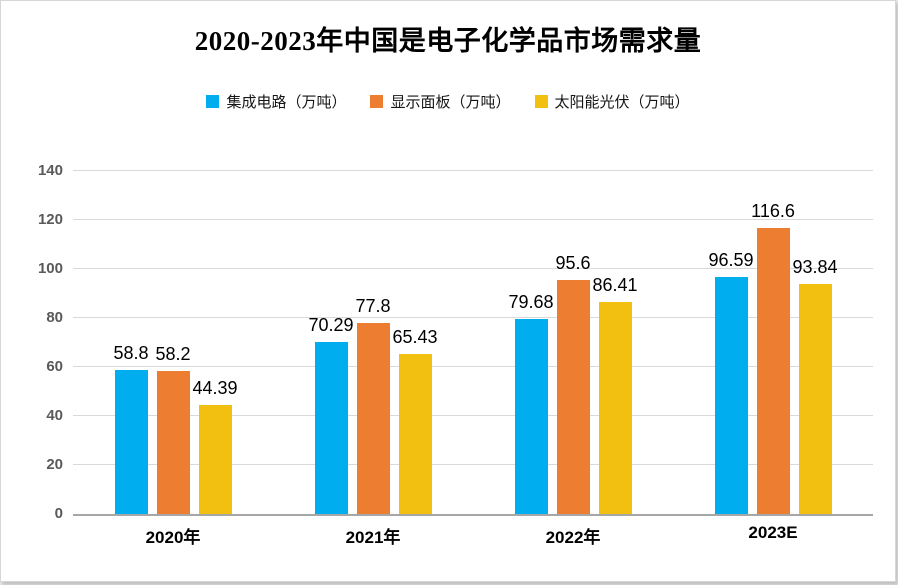 The image size is (898, 585). I want to click on bar-value-label: 77.8, so click(373, 306).